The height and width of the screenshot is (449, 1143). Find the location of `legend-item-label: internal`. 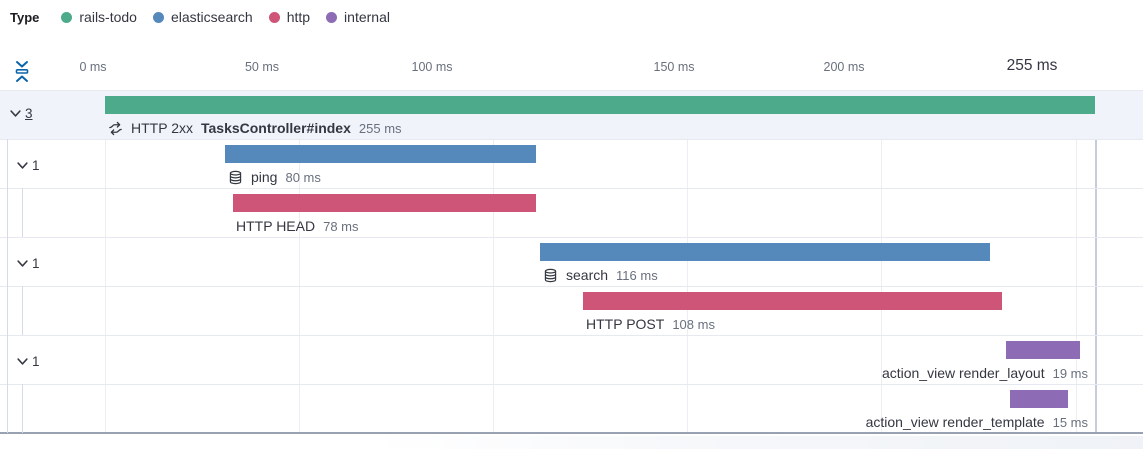

legend-item-label: internal is located at coordinates (367, 17).